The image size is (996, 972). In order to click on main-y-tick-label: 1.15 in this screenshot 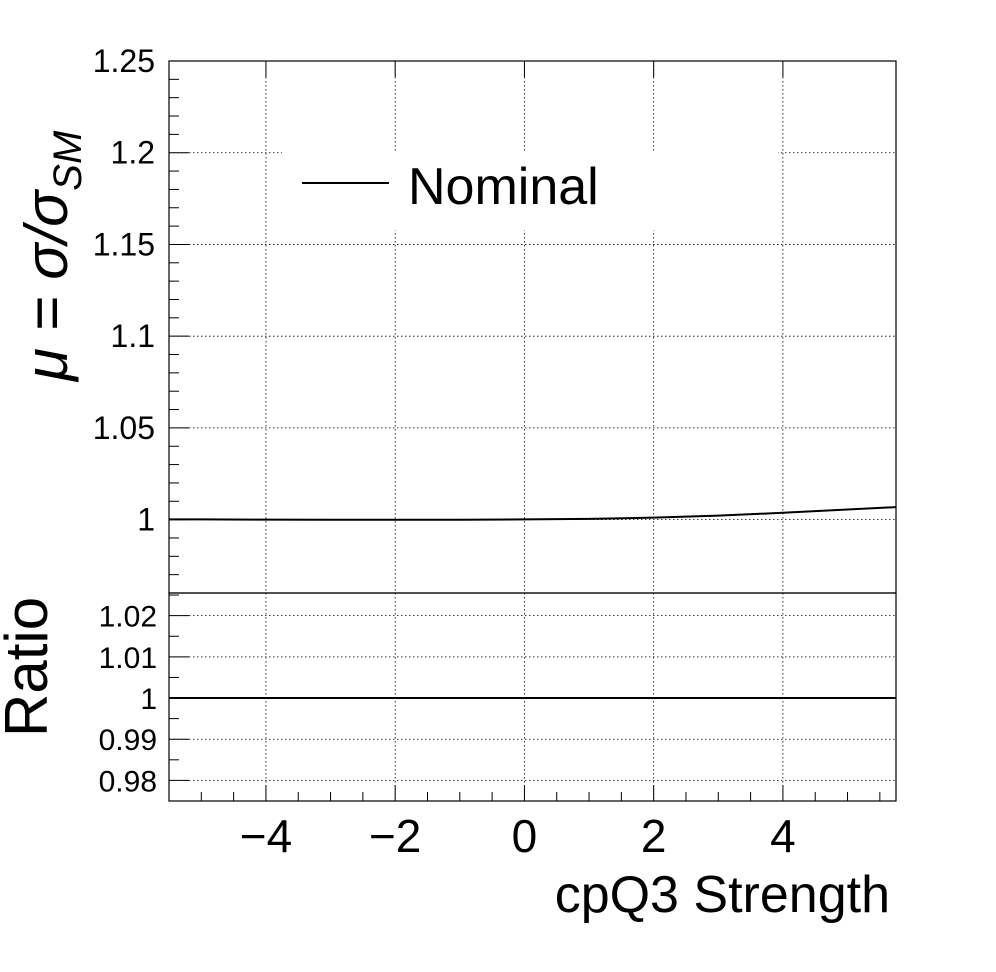, I will do `click(124, 244)`.